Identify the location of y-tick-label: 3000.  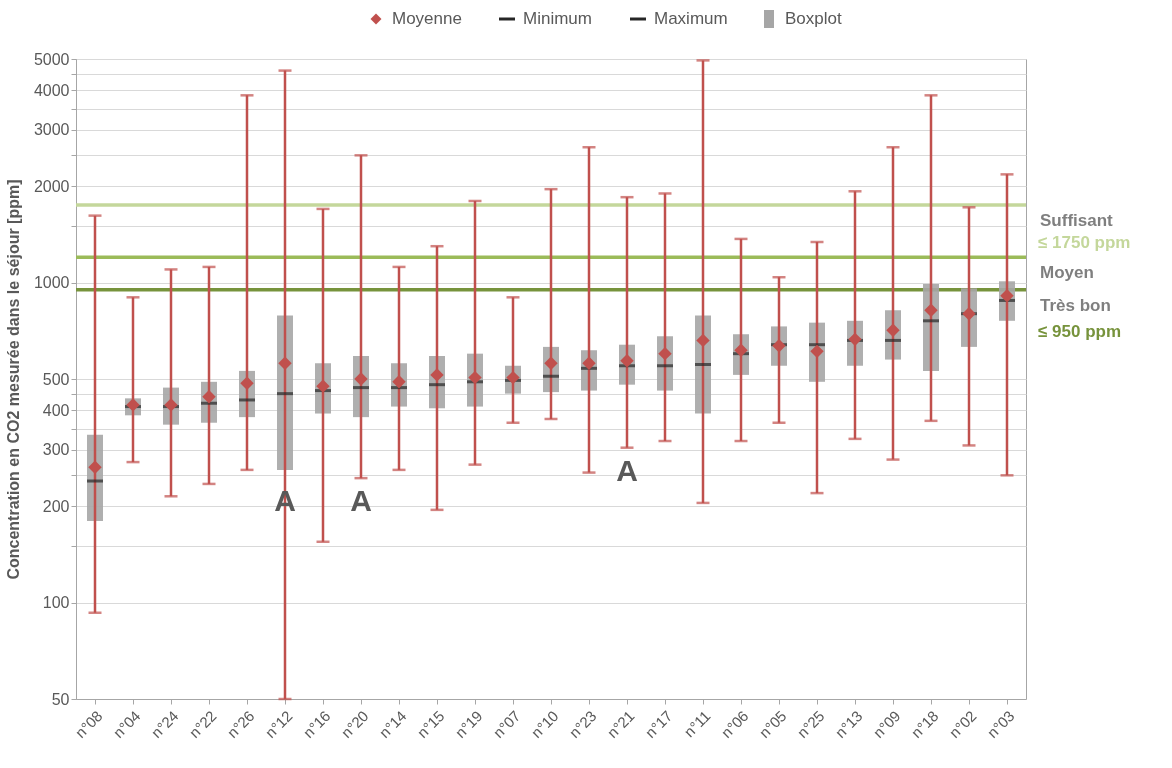
(51, 130).